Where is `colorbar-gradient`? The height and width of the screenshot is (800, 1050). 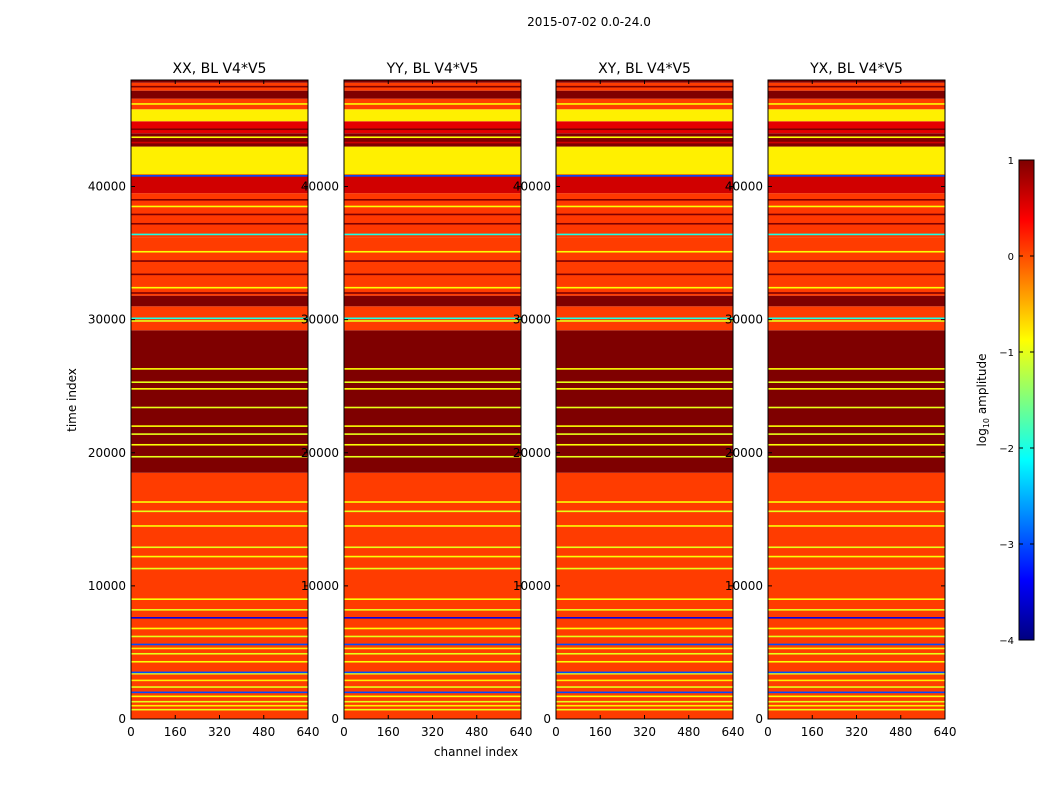
colorbar-gradient is located at coordinates (1026, 400).